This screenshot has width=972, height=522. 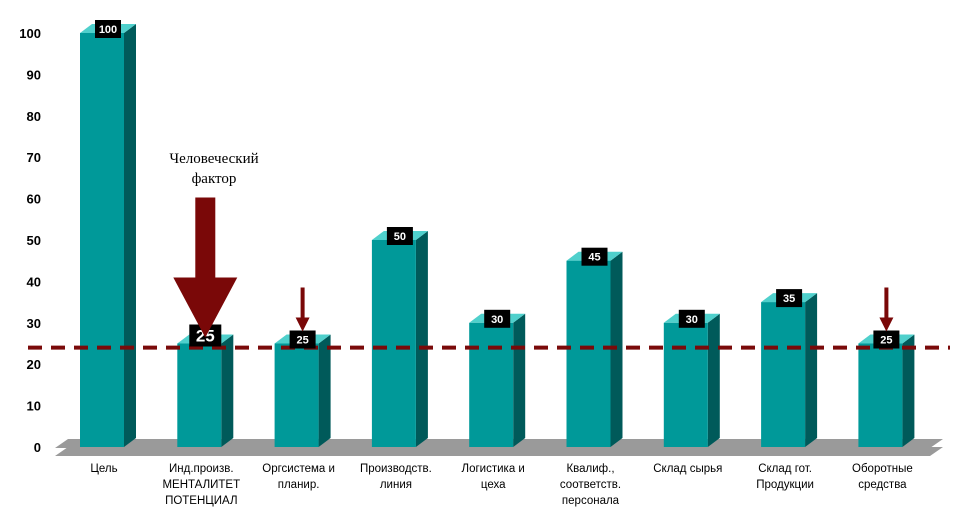 I want to click on x-axis-label: Склад сырья, so click(x=687, y=469).